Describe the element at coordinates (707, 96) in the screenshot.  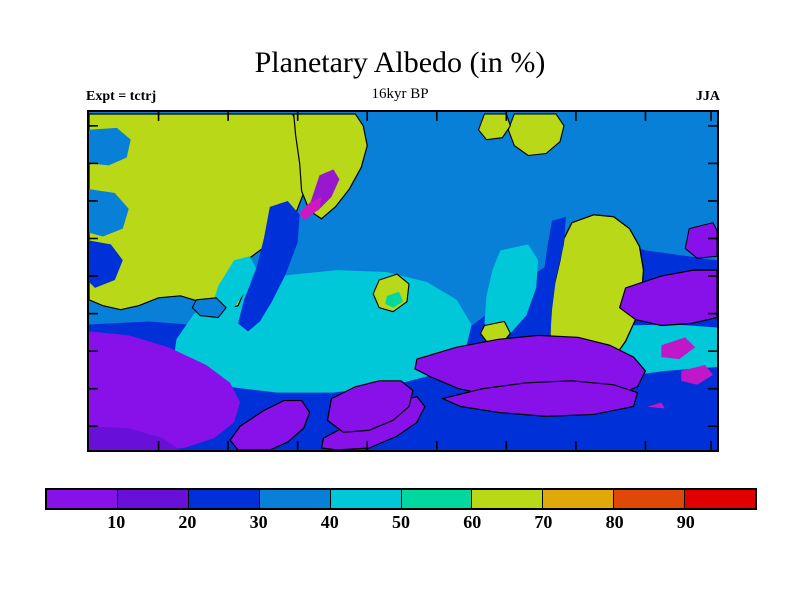
I see `season-label: JJA` at that location.